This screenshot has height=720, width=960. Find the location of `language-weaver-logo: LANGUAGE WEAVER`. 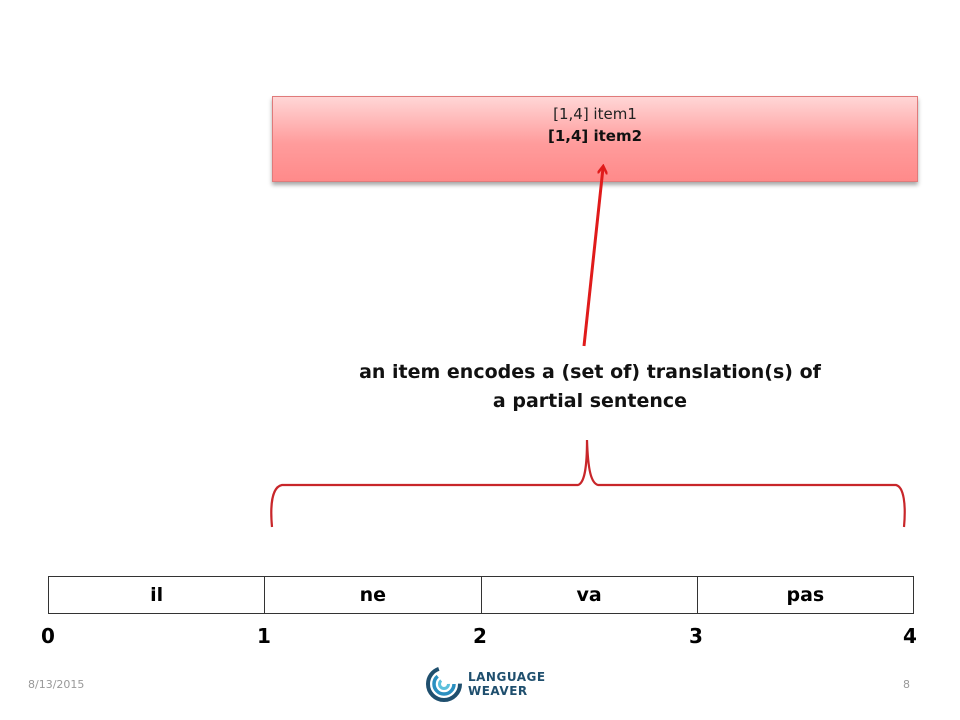

language-weaver-logo: LANGUAGE WEAVER is located at coordinates (494, 684).